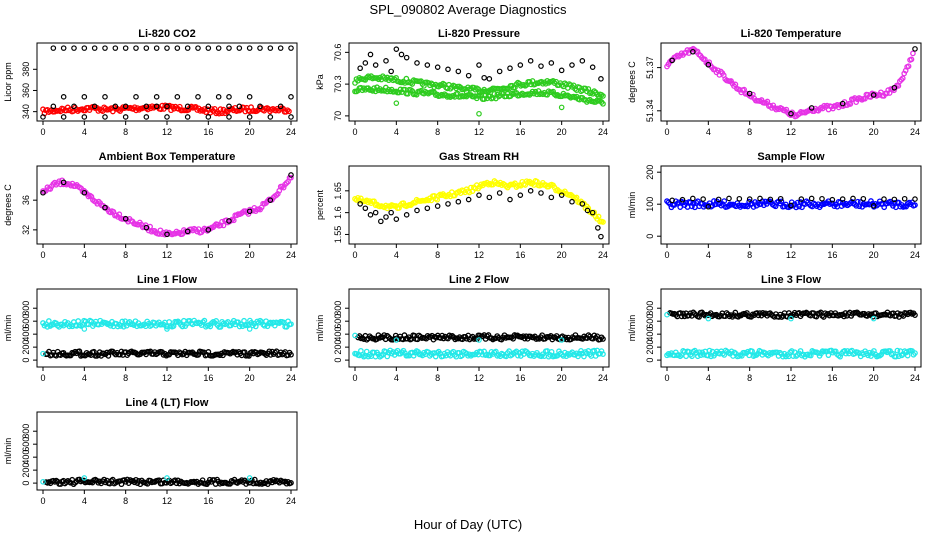  What do you see at coordinates (8, 82) in the screenshot?
I see `y-axis-label: Licor ppm` at bounding box center [8, 82].